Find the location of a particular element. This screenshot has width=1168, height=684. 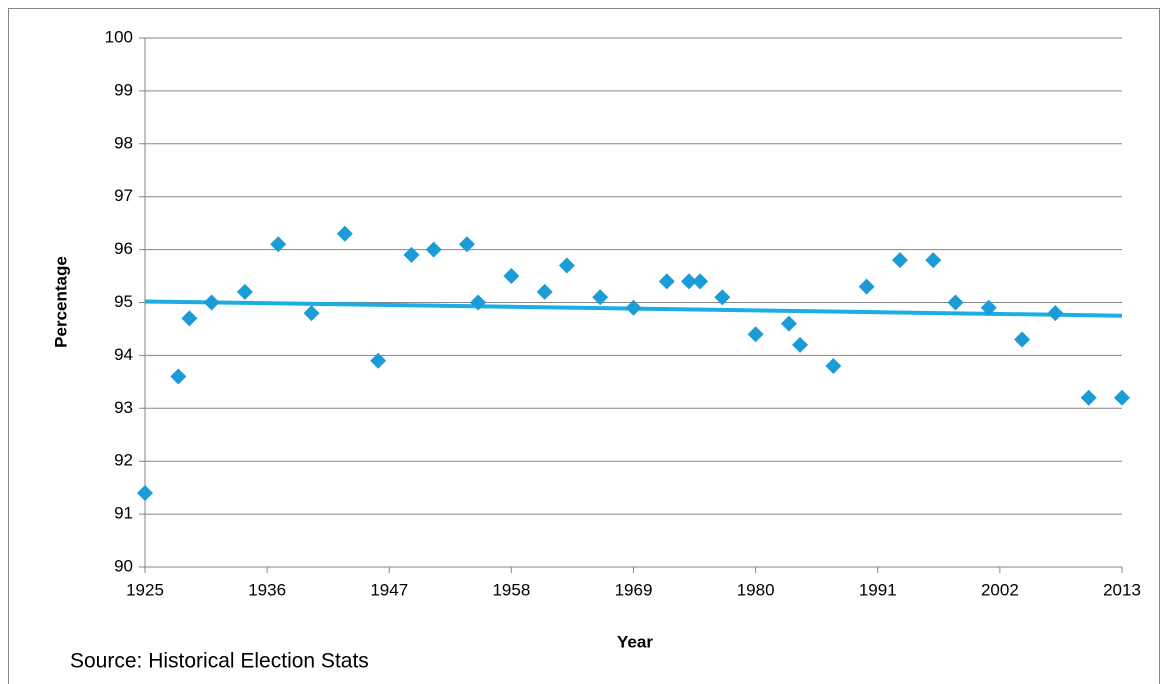

x-tick-label: 1958 is located at coordinates (511, 589).